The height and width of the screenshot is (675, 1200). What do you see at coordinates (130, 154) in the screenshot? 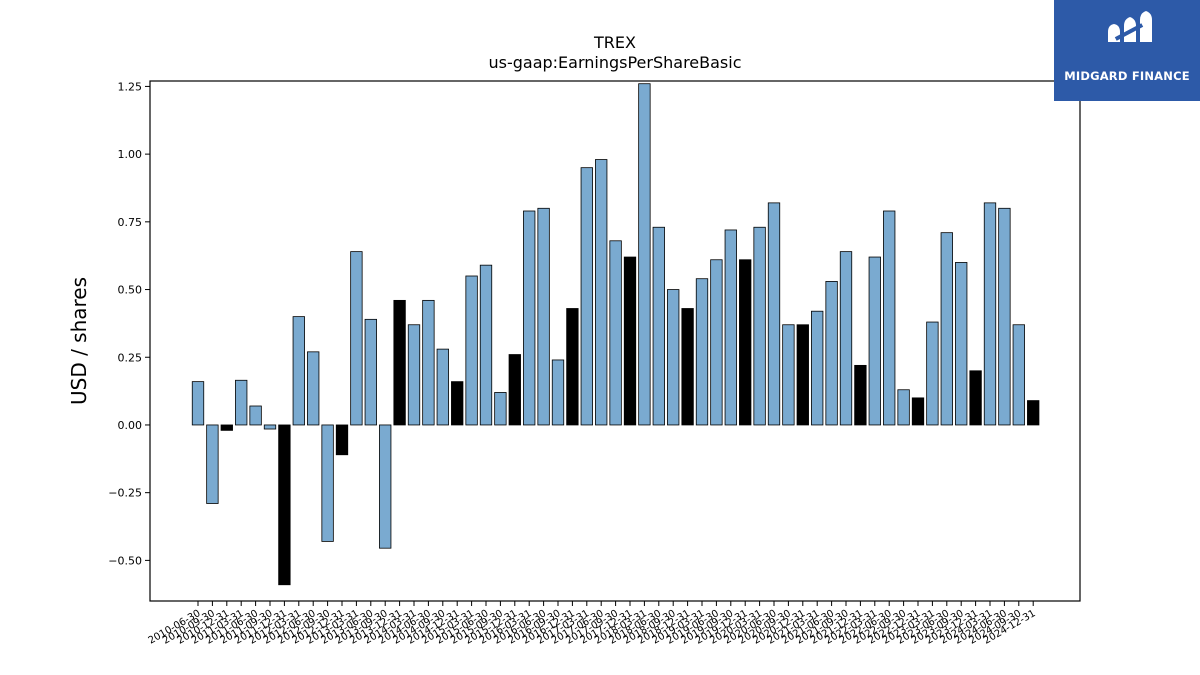
I see `y-tick-label: 1.00` at bounding box center [130, 154].